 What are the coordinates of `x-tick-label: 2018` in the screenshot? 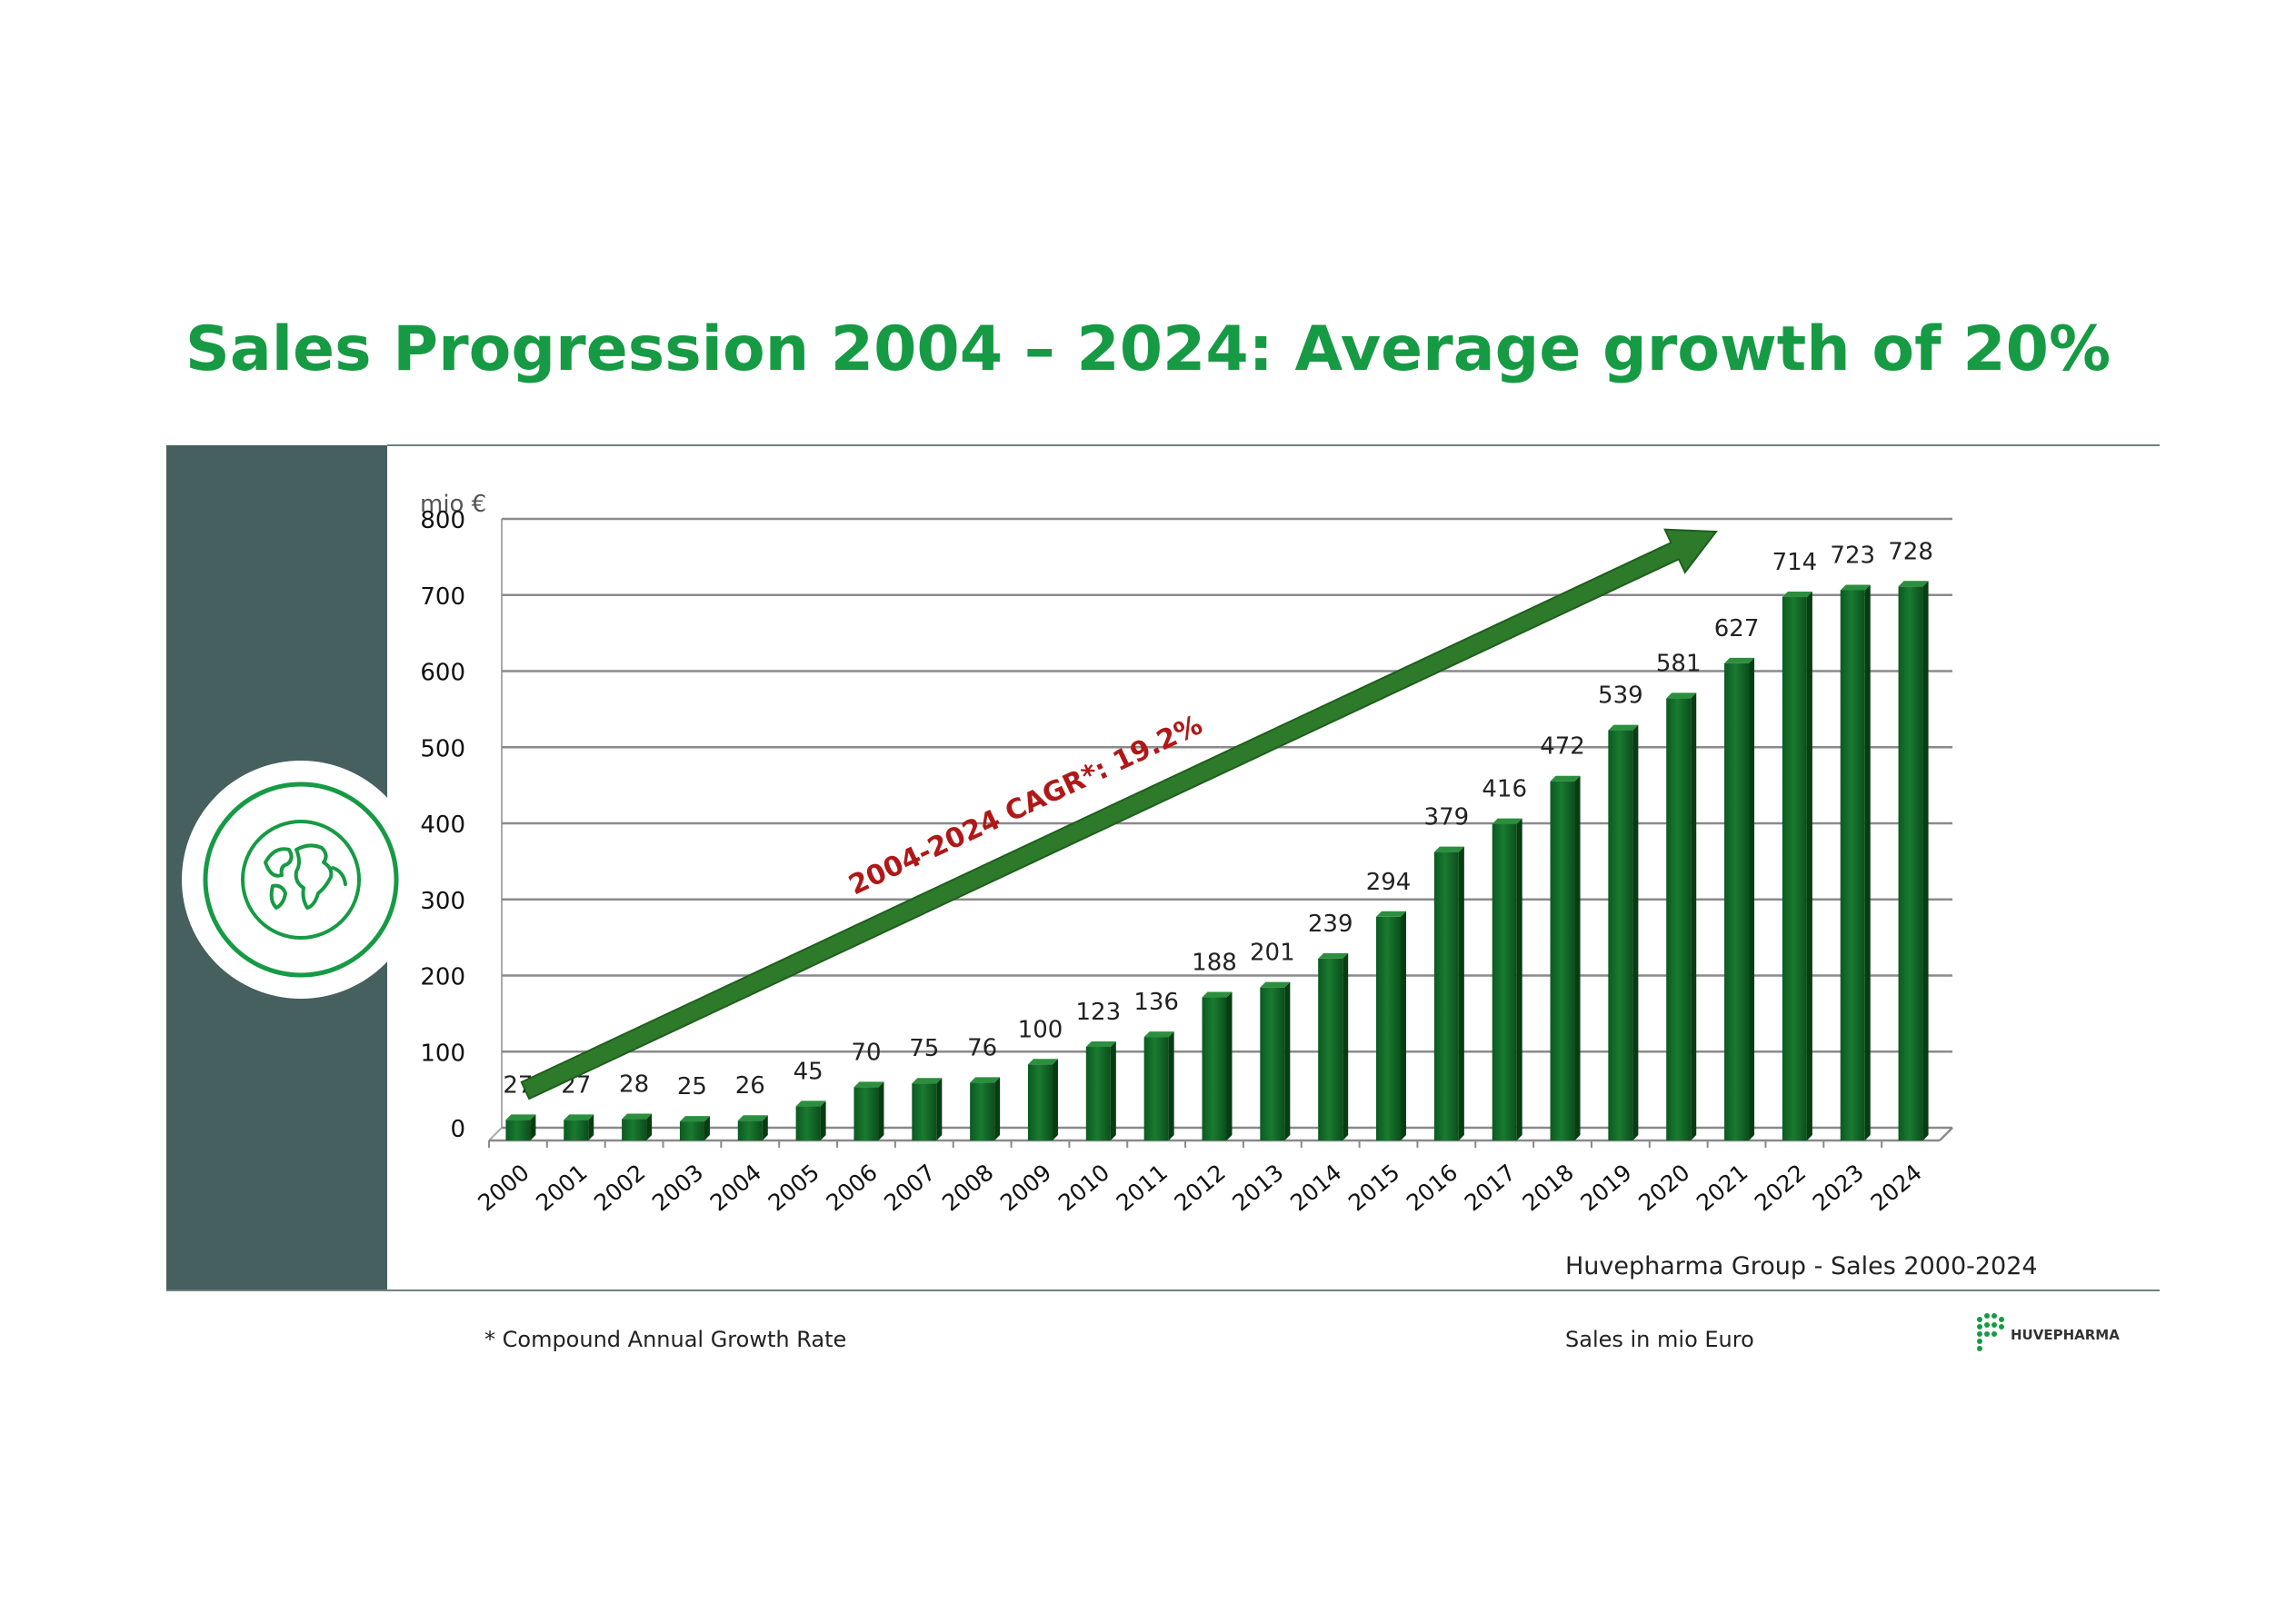 It's located at (1548, 1187).